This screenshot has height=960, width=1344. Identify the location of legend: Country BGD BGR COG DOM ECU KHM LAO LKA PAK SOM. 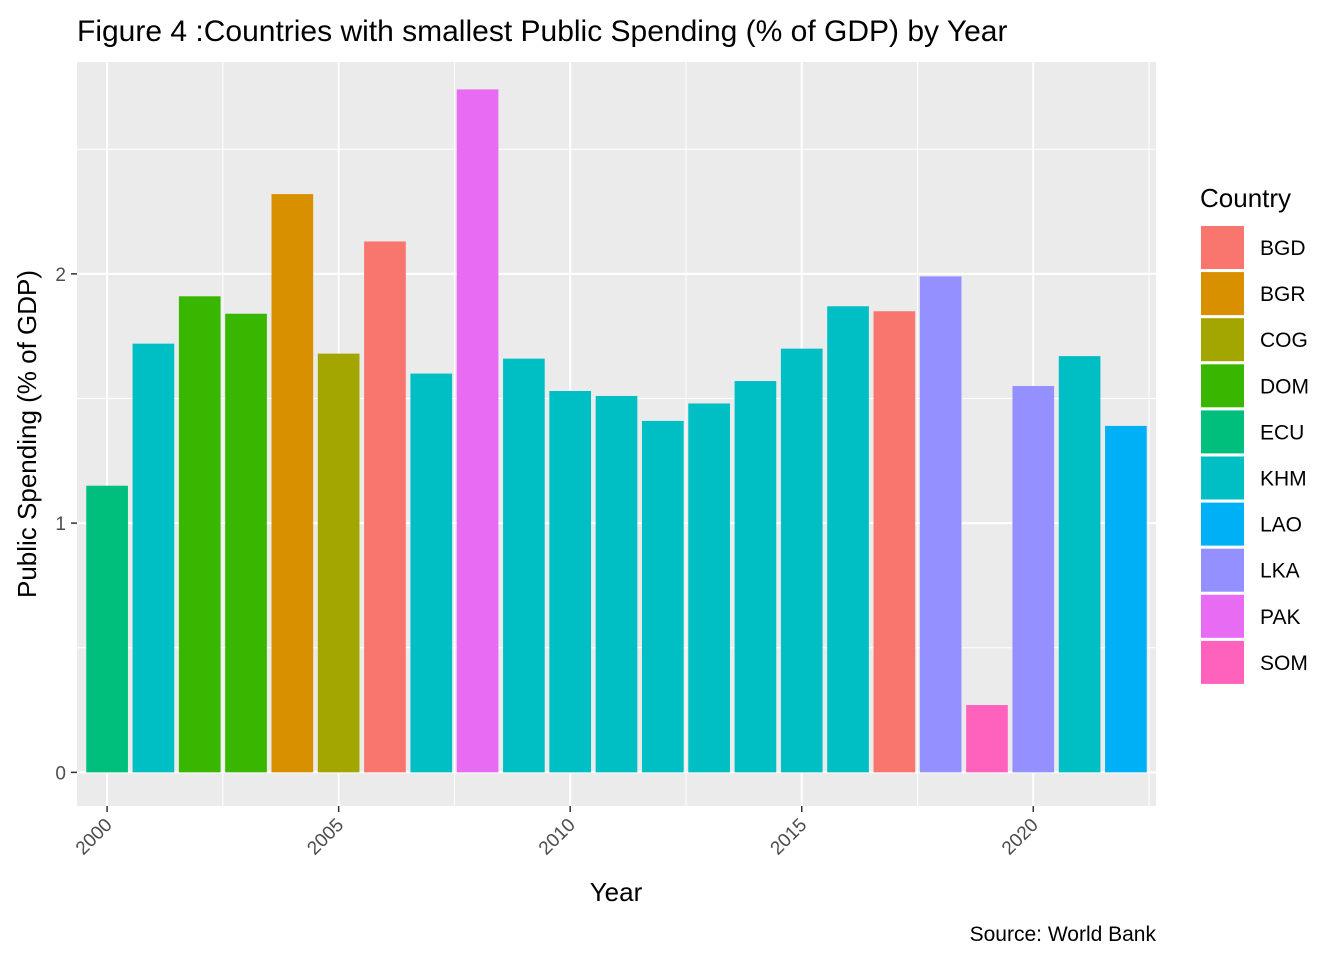
(1254, 433).